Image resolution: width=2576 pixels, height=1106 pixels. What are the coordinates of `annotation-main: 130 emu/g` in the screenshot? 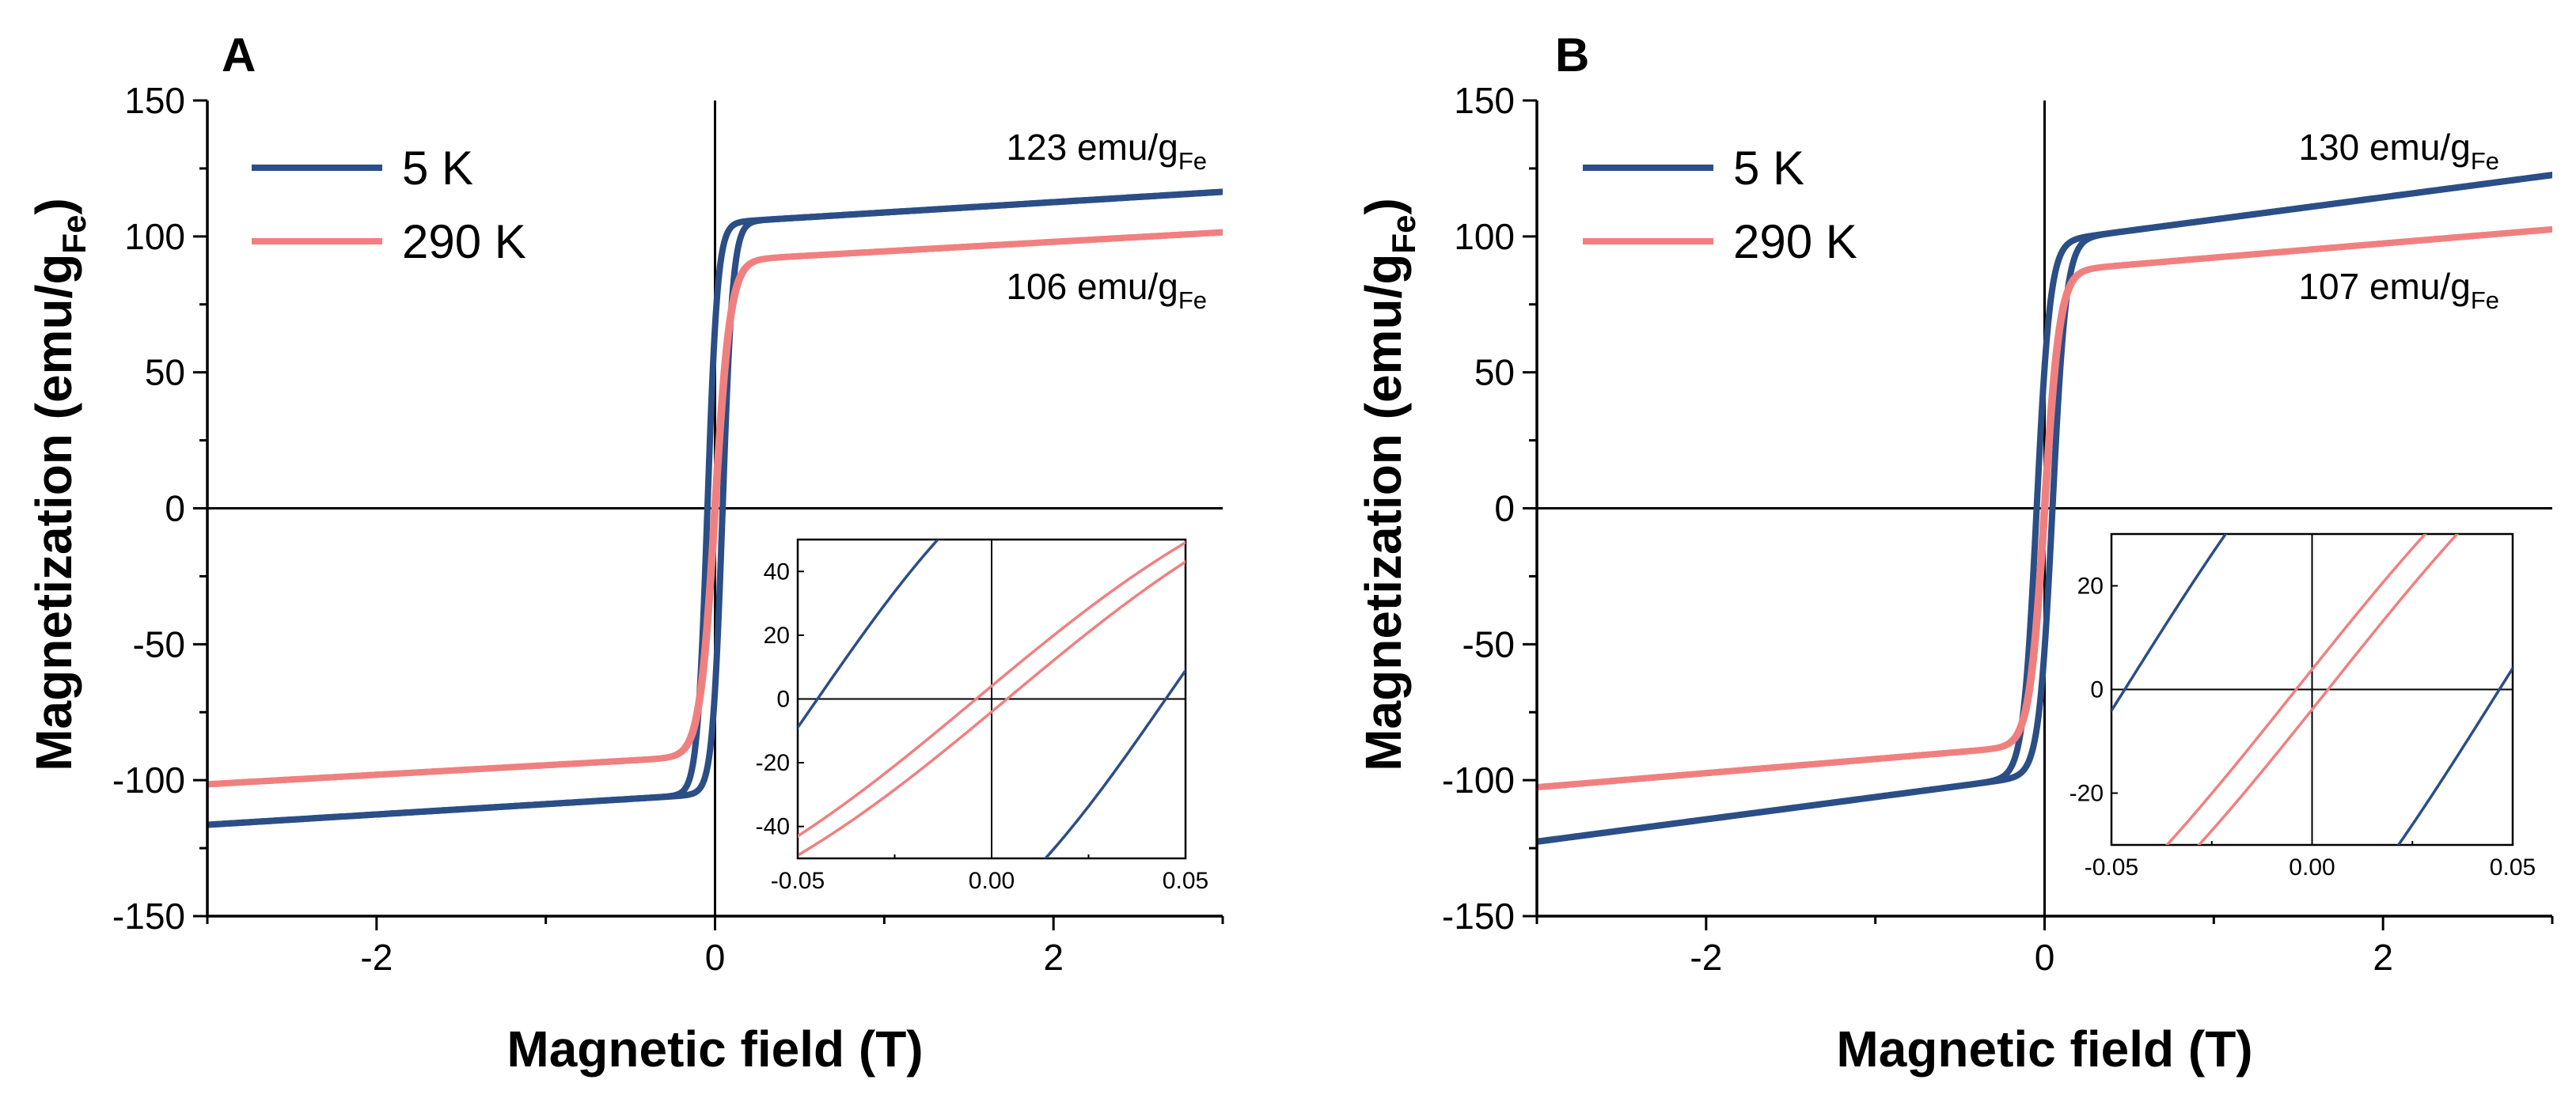 It's located at (2384, 148).